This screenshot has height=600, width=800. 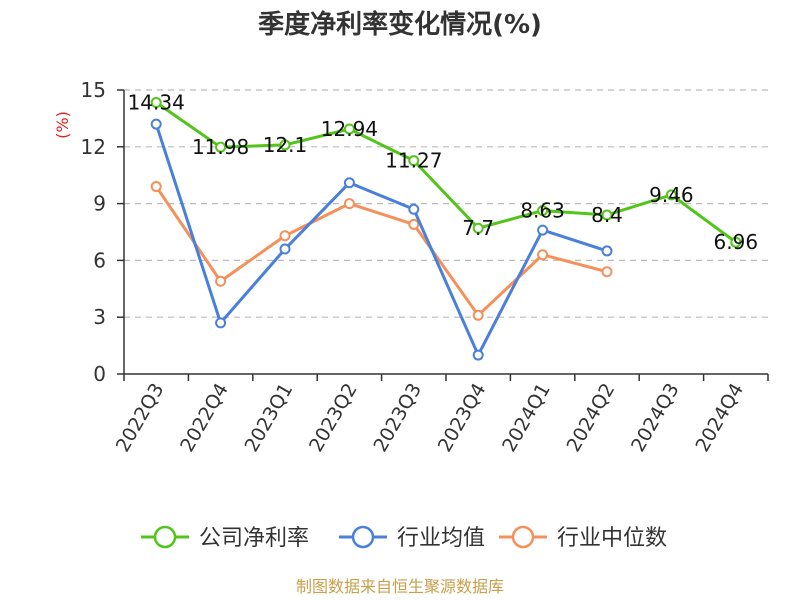 I want to click on data-label: 11.27, so click(x=413, y=161).